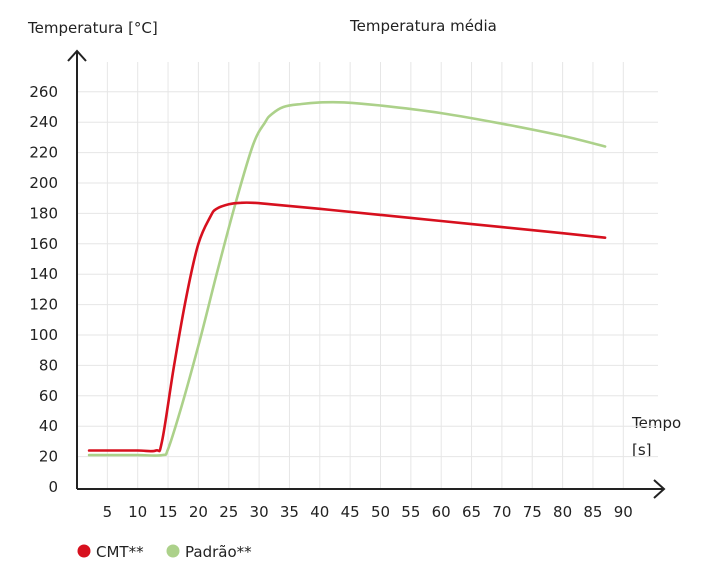  What do you see at coordinates (48, 365) in the screenshot?
I see `y-tick-label: 80` at bounding box center [48, 365].